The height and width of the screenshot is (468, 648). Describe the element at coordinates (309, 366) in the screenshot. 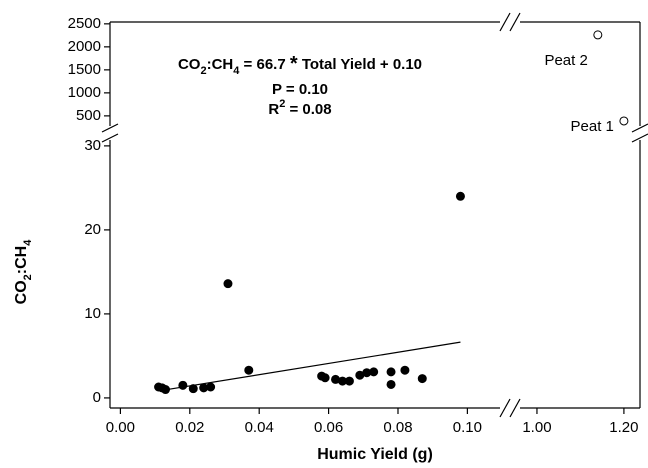

I see `fit-line` at that location.